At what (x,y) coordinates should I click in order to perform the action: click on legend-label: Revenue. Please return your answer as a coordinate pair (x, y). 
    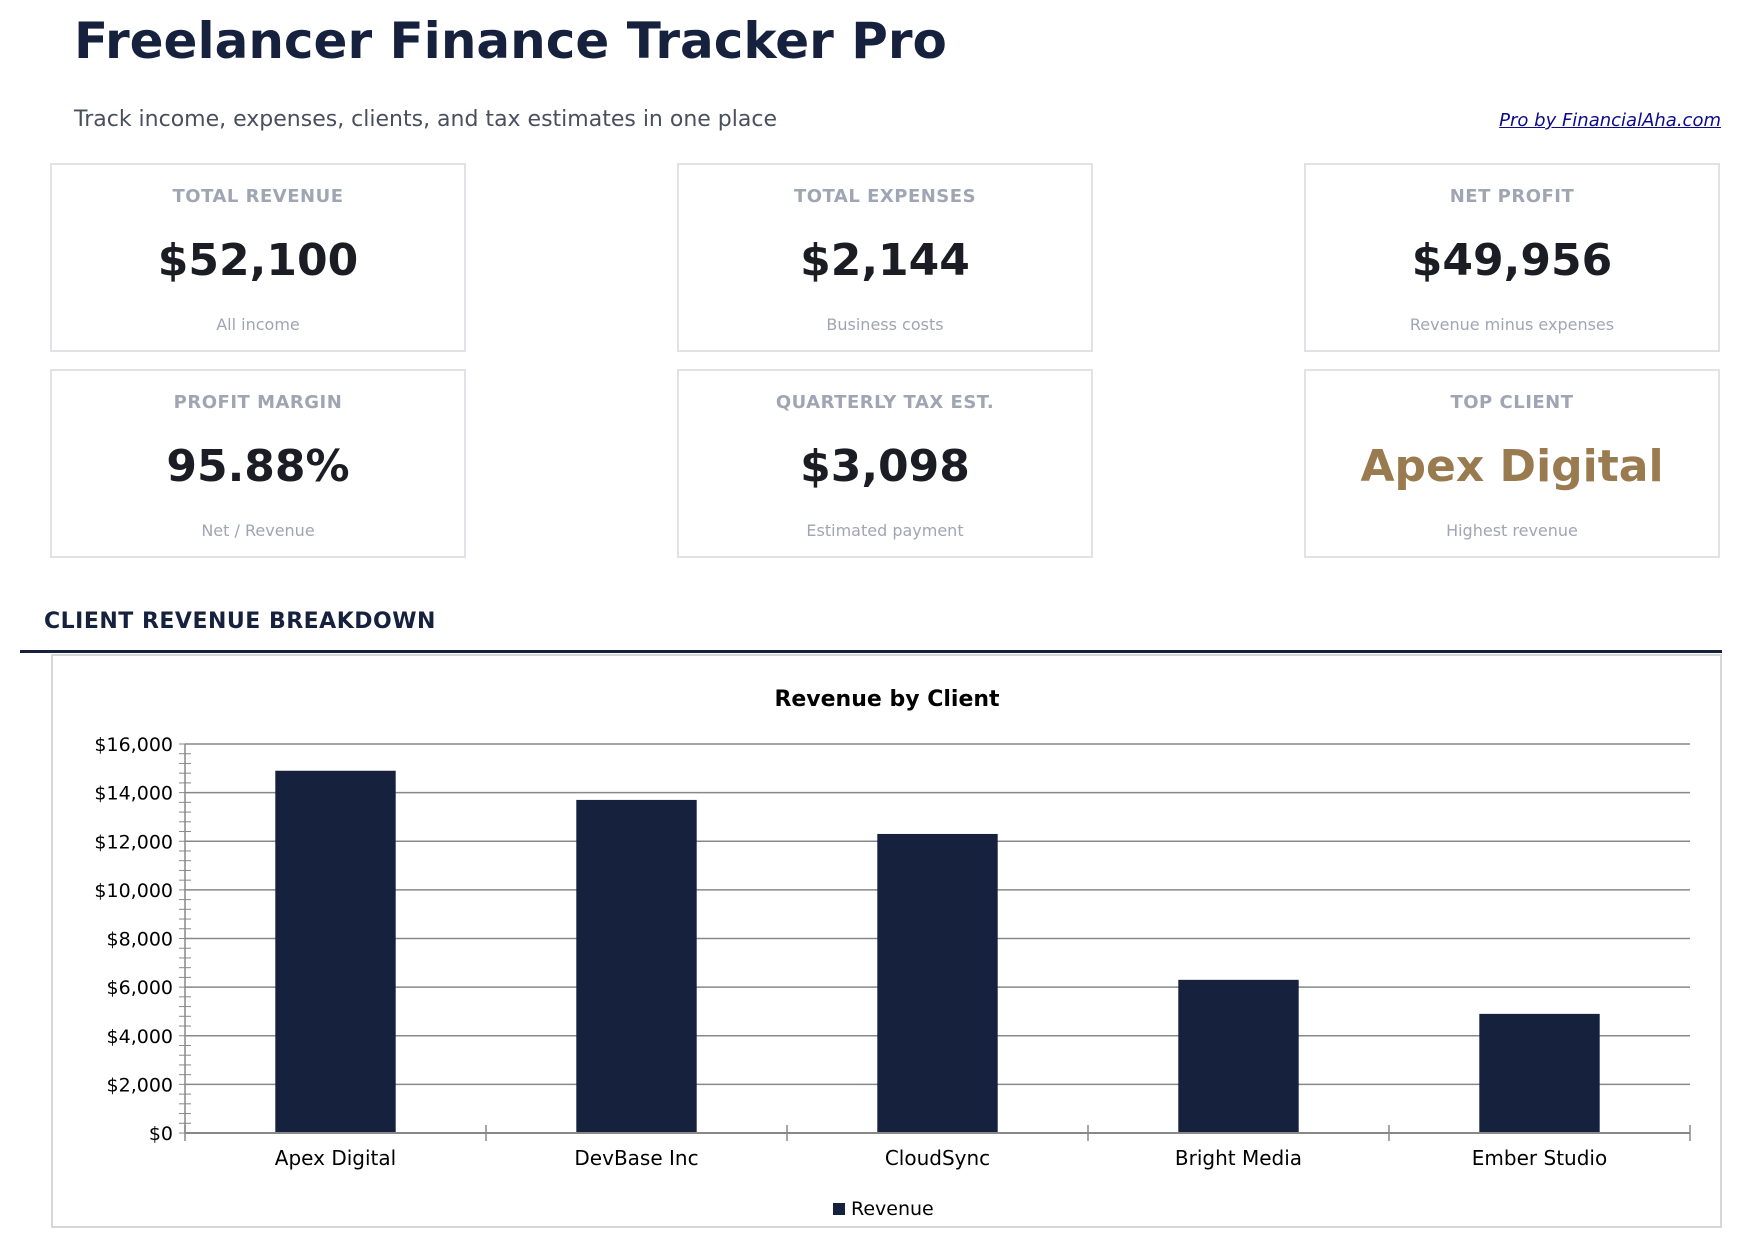
    Looking at the image, I should click on (892, 1209).